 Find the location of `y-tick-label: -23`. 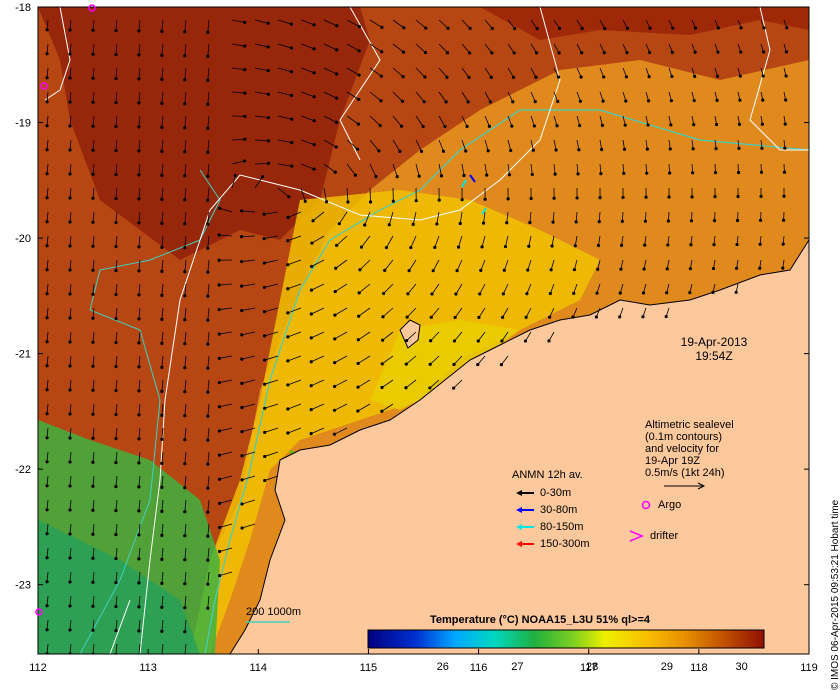

y-tick-label: -23 is located at coordinates (23, 586).